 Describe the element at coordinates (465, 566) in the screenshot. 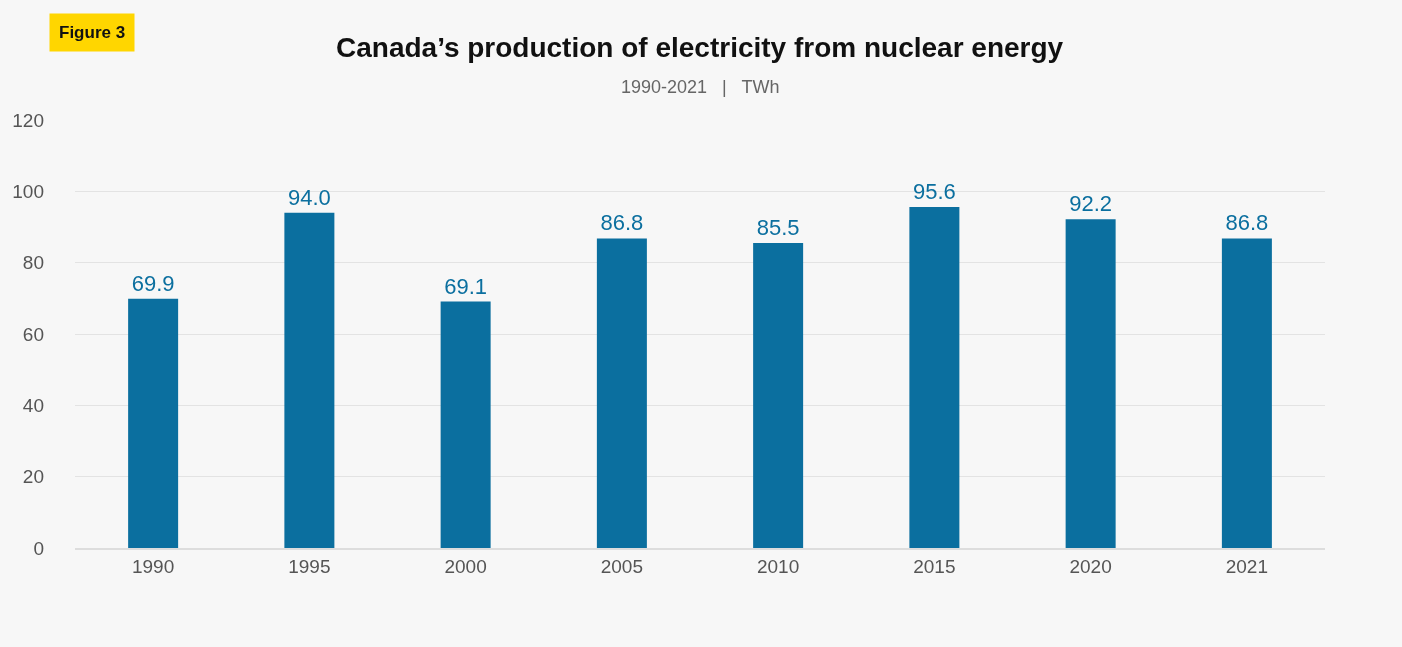

I see `x-tick-label: 2000` at that location.